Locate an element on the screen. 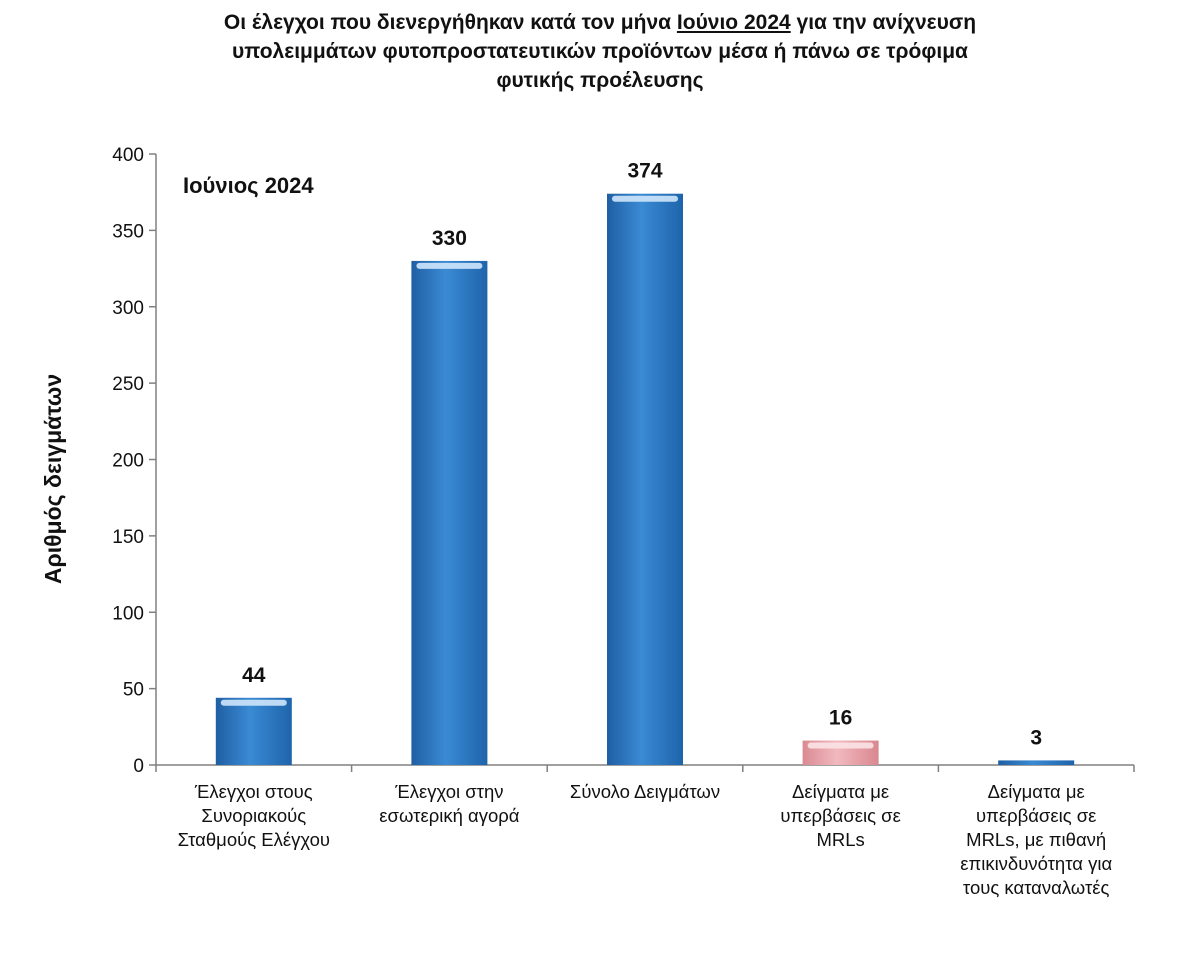 The image size is (1200, 954). y-tick-label: 300 is located at coordinates (128, 308).